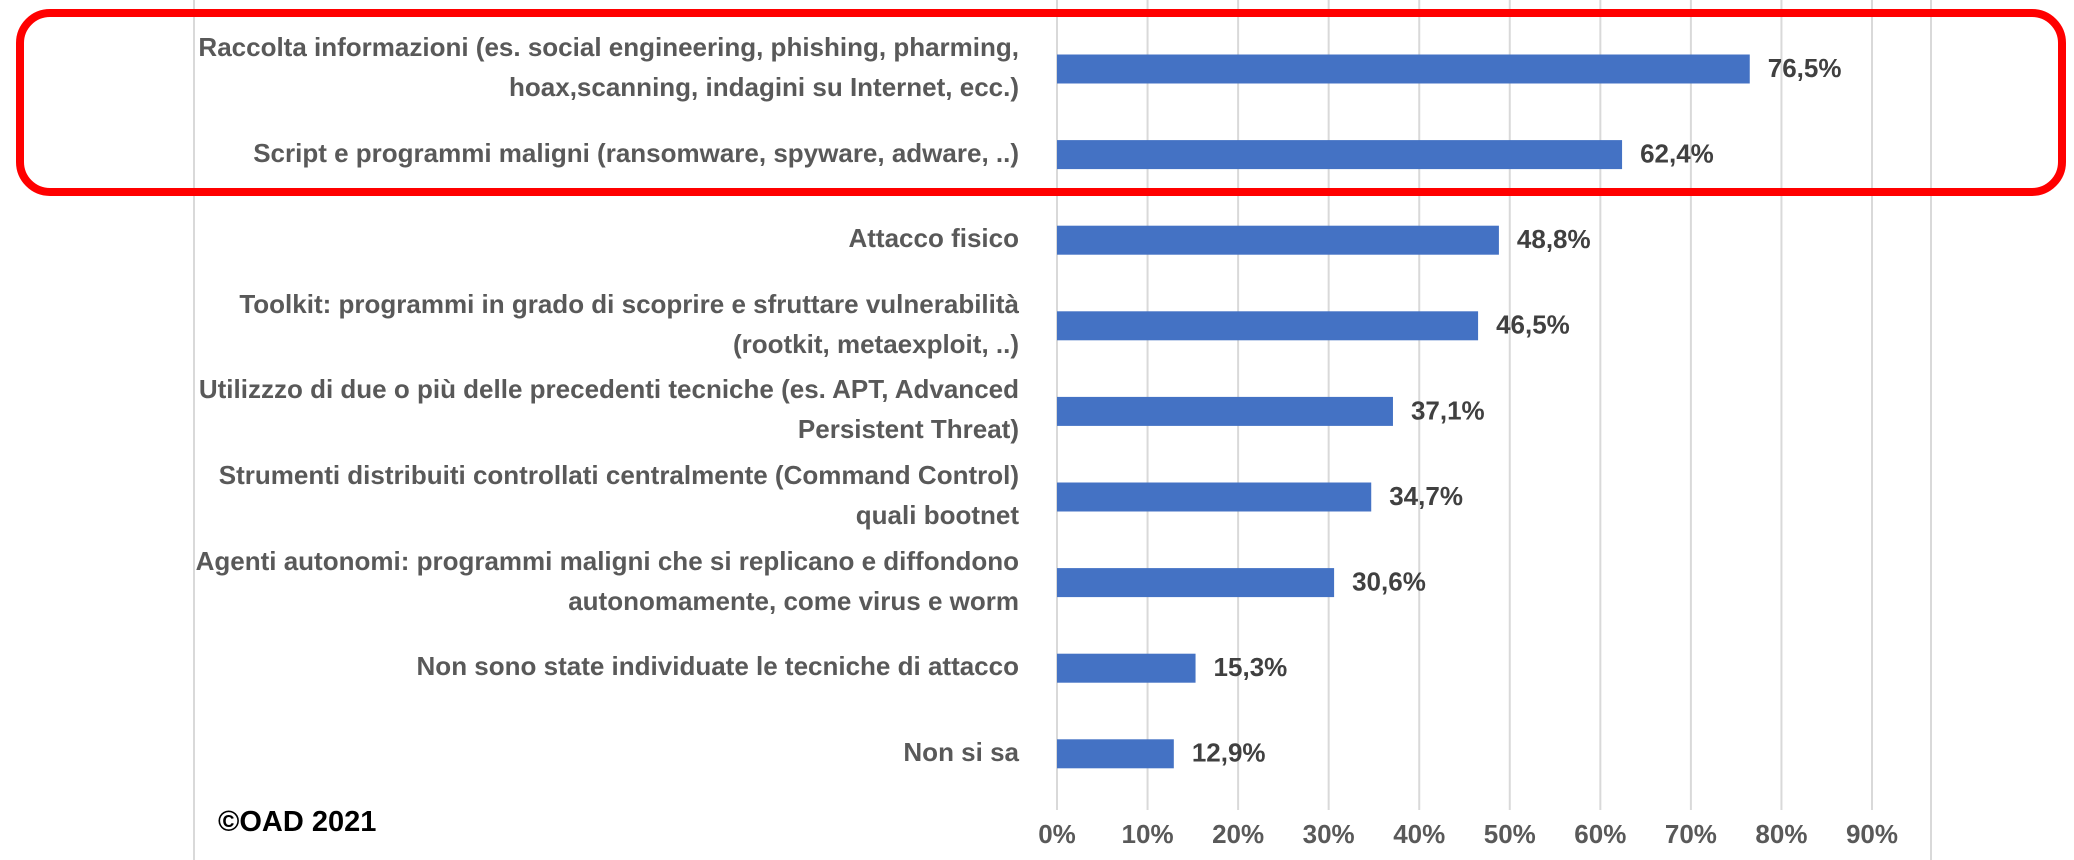 The image size is (2074, 860). Describe the element at coordinates (1448, 410) in the screenshot. I see `data-label: 37,1%` at that location.